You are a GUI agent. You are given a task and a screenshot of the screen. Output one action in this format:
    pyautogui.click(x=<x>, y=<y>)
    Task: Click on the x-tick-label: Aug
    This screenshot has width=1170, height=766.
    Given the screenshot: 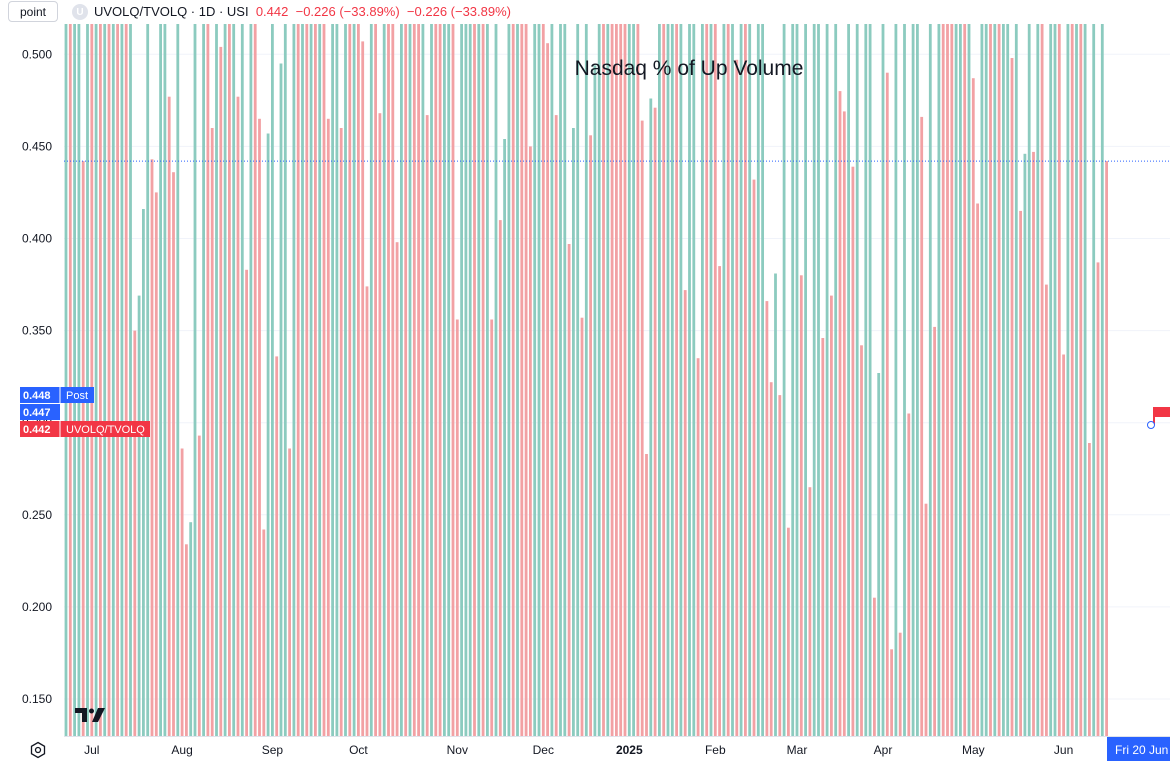 What is the action you would take?
    pyautogui.click(x=181, y=750)
    